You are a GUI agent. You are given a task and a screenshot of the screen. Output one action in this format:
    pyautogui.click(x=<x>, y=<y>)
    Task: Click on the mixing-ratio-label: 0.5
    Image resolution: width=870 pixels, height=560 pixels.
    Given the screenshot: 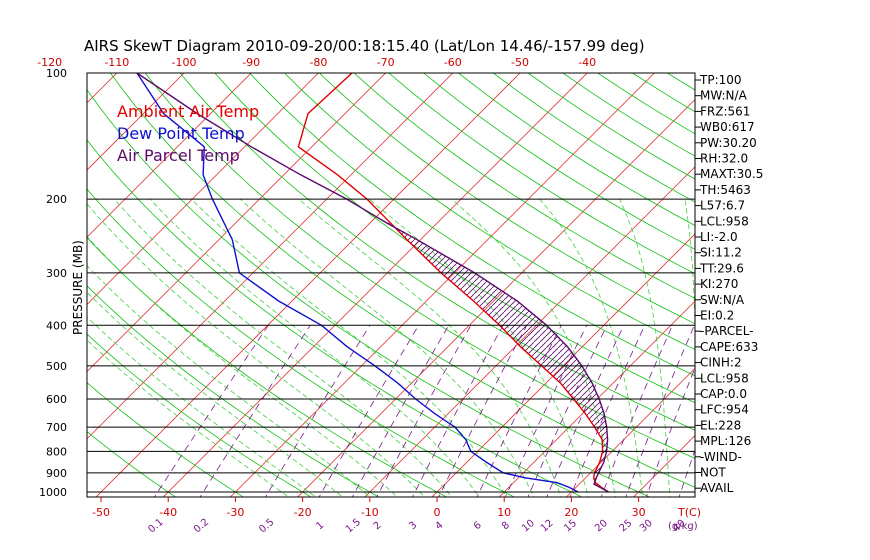 What is the action you would take?
    pyautogui.click(x=266, y=526)
    